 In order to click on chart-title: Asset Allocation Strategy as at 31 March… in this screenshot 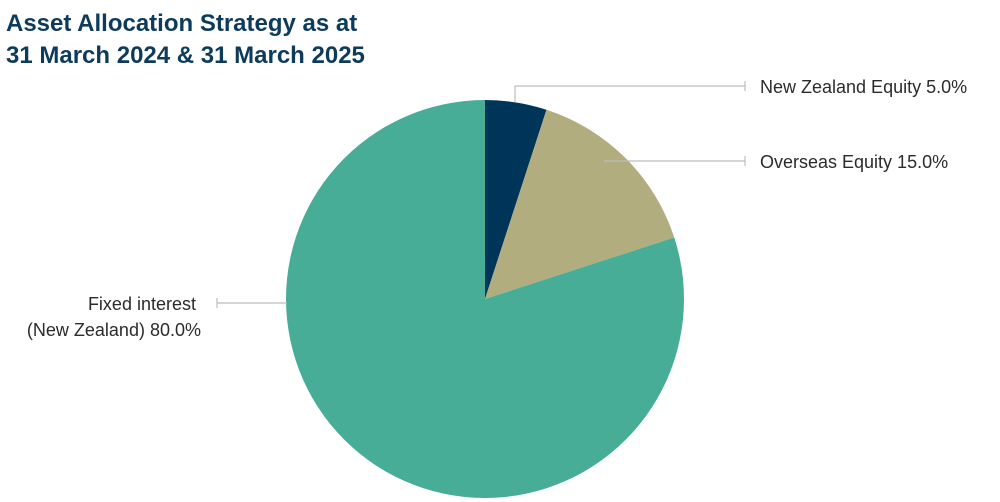, I will do `click(185, 40)`.